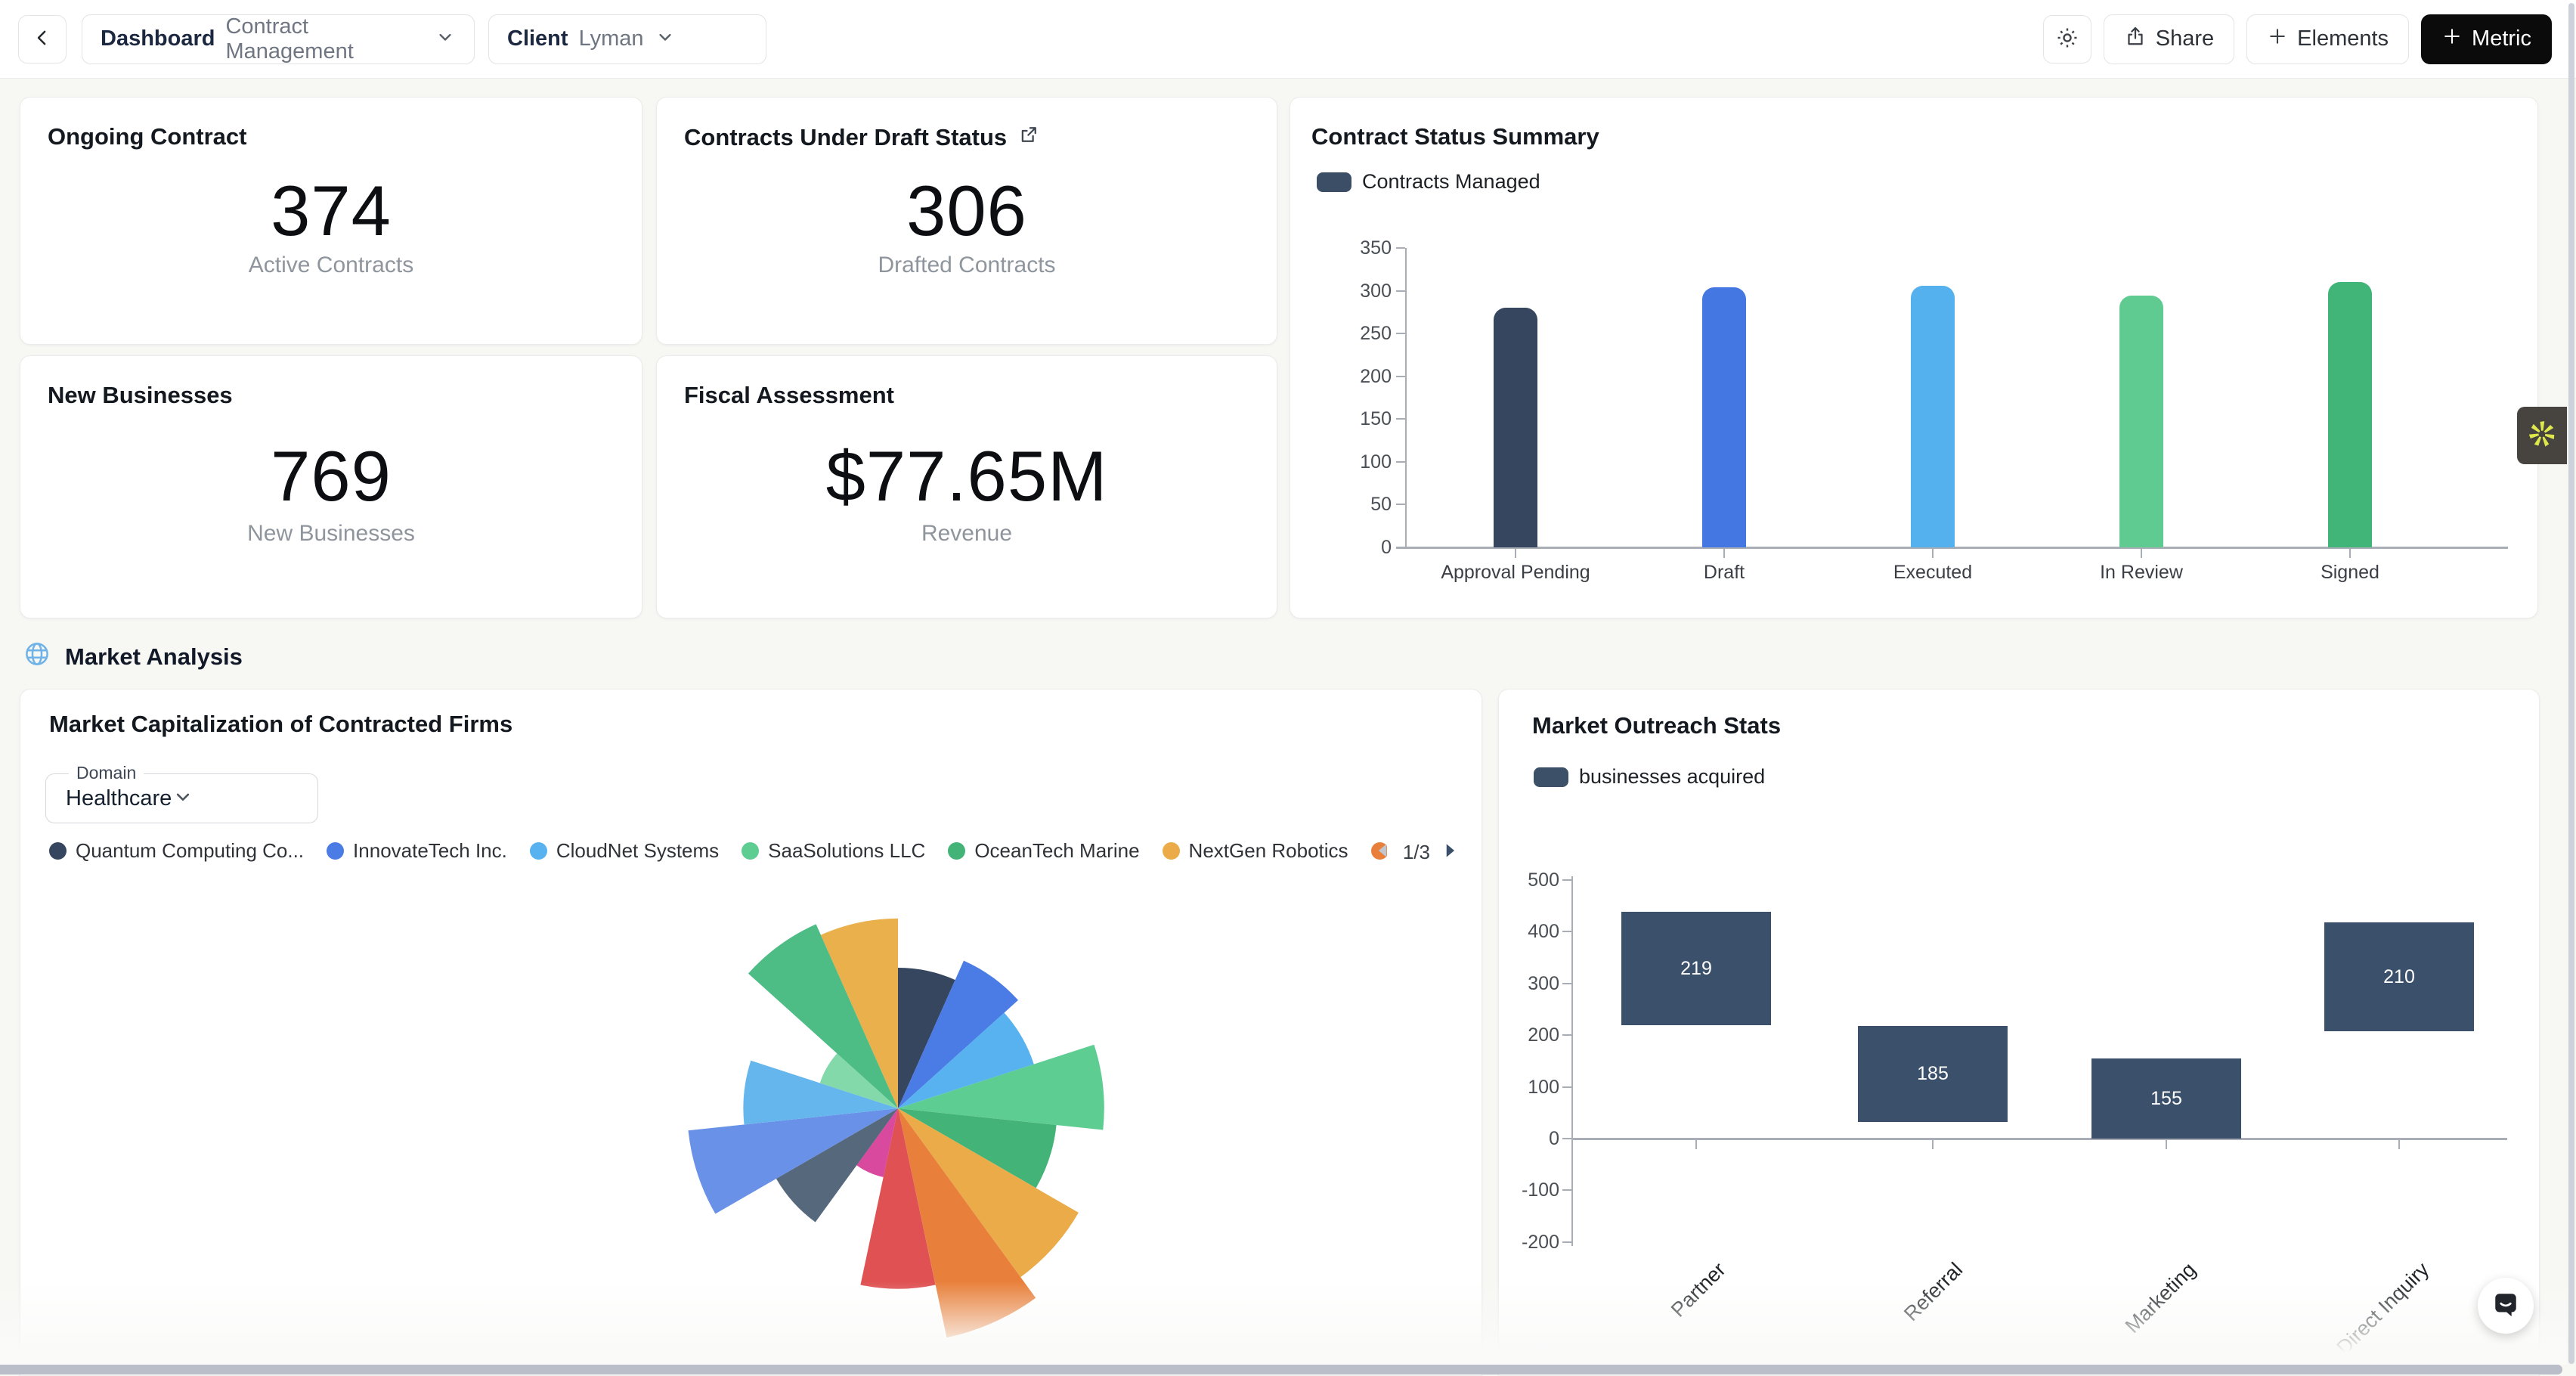 The image size is (2576, 1376). Describe the element at coordinates (2350, 414) in the screenshot. I see `bar-signed` at that location.